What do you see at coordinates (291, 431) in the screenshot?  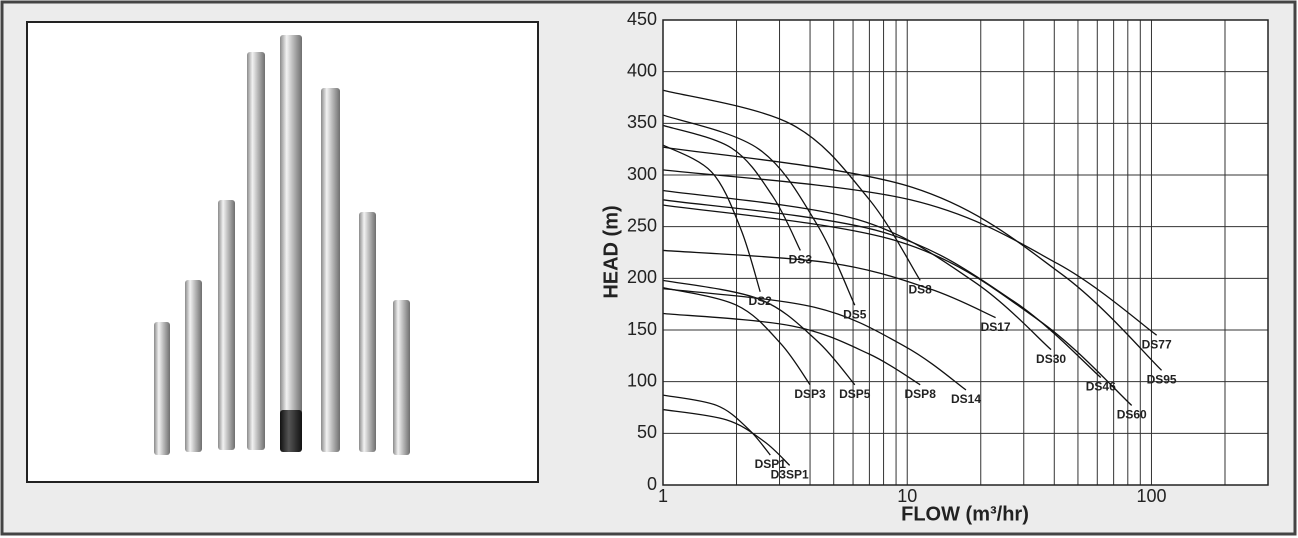 I see `pump-motor` at bounding box center [291, 431].